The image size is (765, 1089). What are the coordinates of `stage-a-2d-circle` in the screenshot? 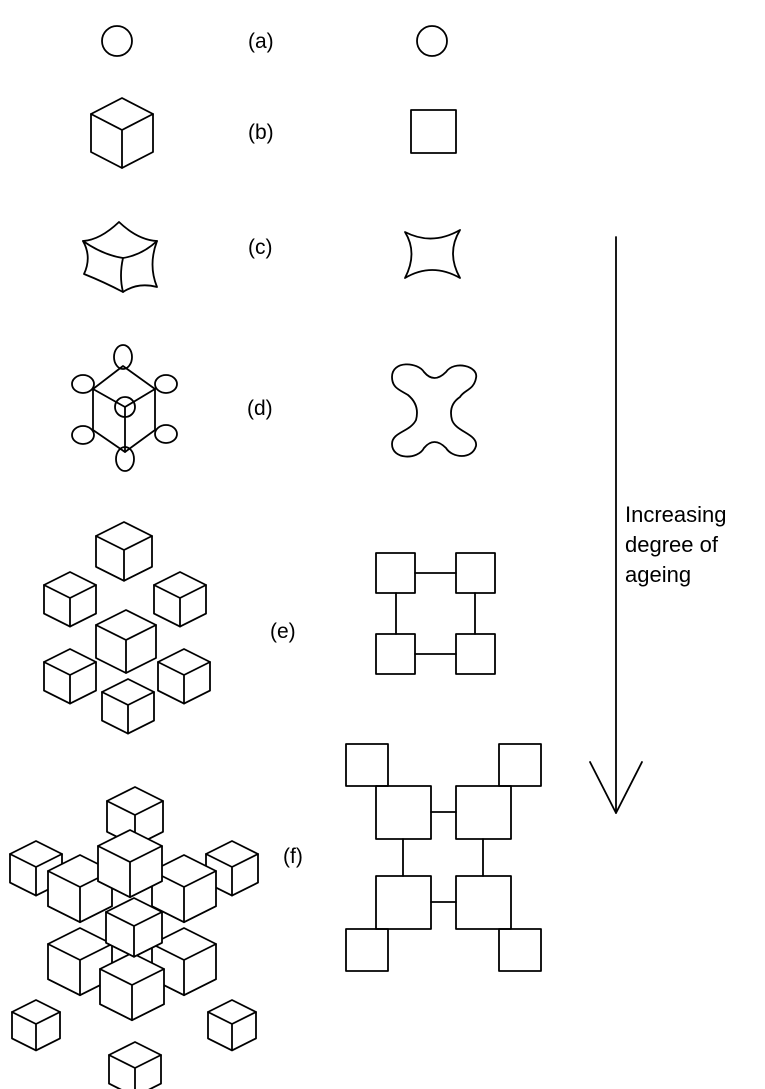 It's located at (432, 41).